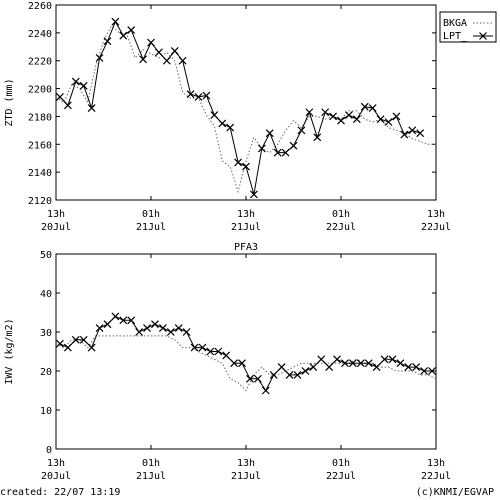 This screenshot has height=500, width=500. Describe the element at coordinates (40, 90) in the screenshot. I see `chart-1-y-tick-label: 2200` at that location.